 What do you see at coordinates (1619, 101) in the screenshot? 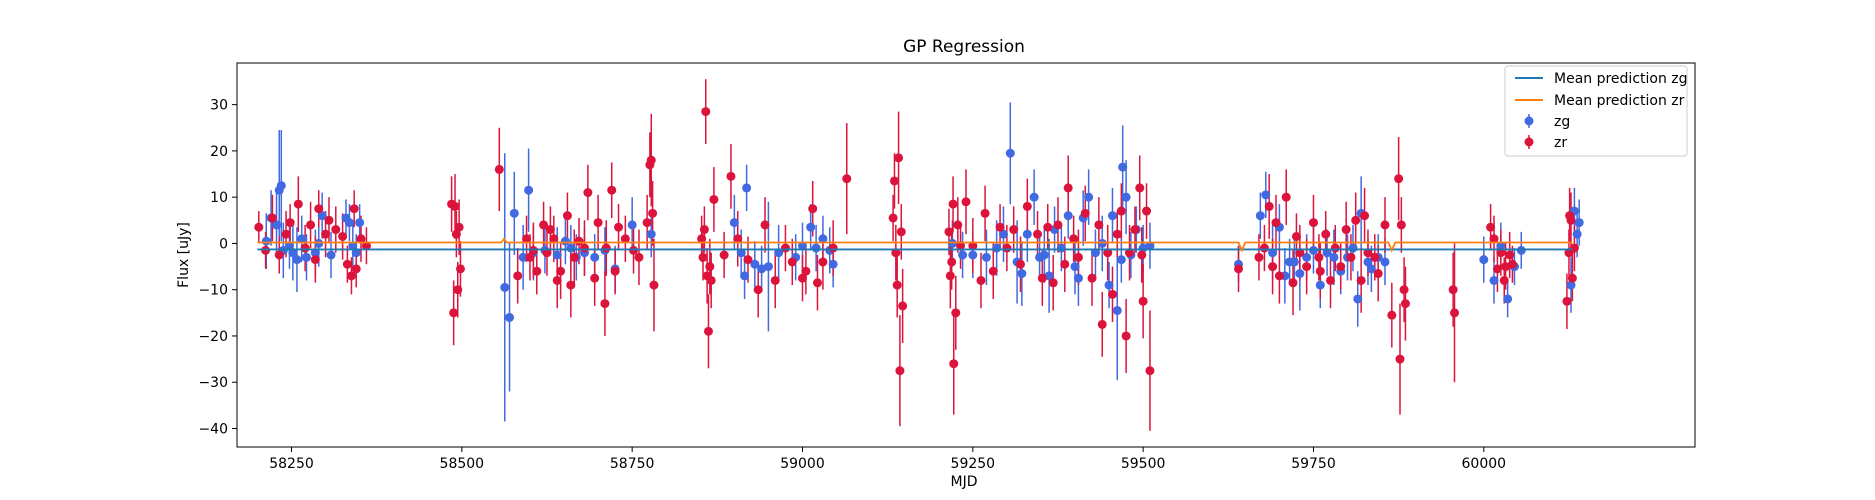
I see `legend-label-mean-zr: Mean prediction zr` at bounding box center [1619, 101].